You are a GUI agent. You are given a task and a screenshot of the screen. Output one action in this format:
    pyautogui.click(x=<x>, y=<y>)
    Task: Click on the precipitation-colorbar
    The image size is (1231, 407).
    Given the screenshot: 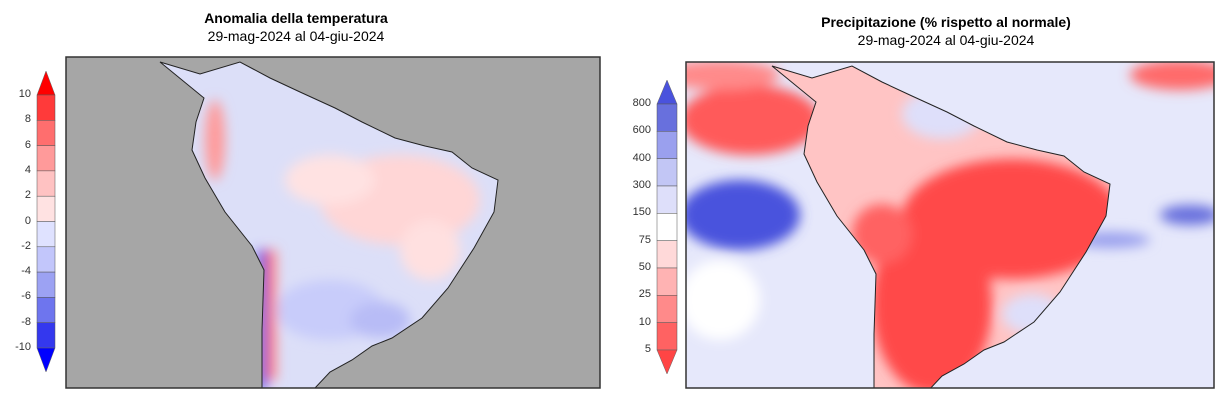 What is the action you would take?
    pyautogui.click(x=667, y=227)
    